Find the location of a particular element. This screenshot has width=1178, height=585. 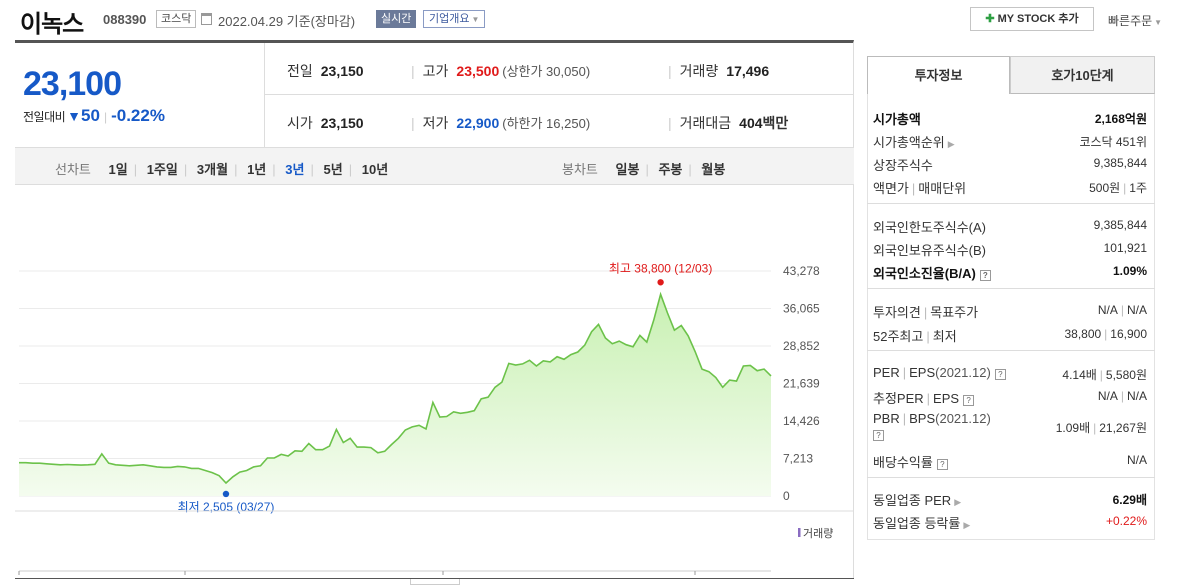

period-1w: 1주일 is located at coordinates (162, 169).